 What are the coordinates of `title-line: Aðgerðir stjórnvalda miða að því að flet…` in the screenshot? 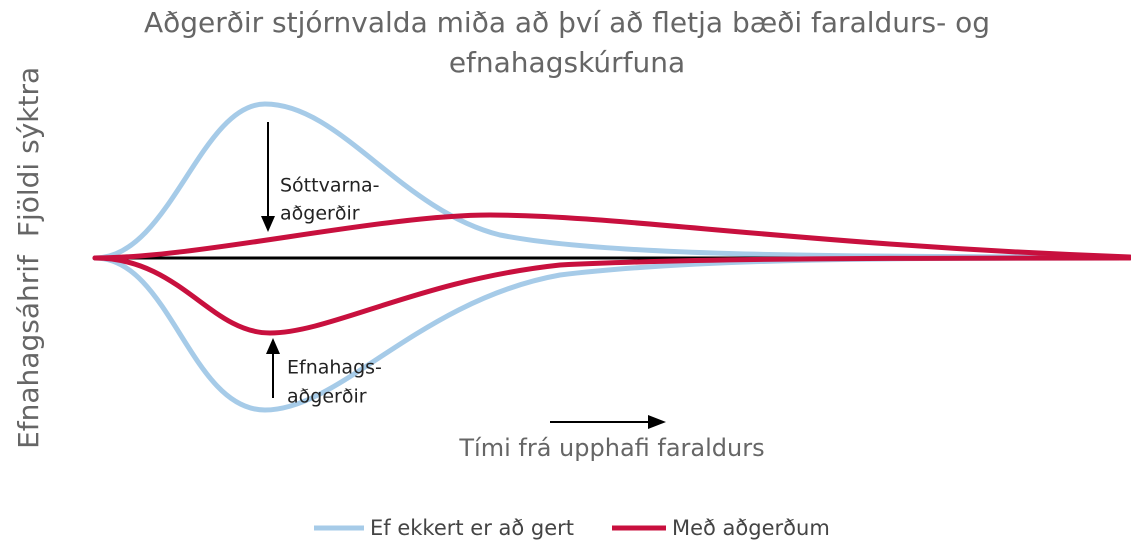 It's located at (567, 22).